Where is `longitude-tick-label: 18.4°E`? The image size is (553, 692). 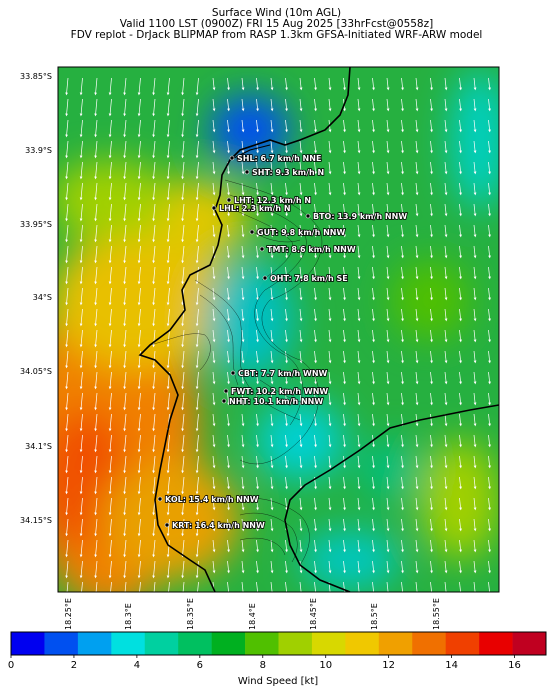
longitude-tick-label: 18.4°E is located at coordinates (252, 616).